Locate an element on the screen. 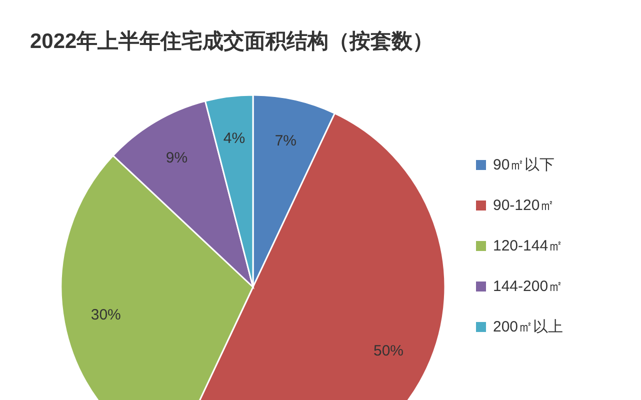 This screenshot has width=641, height=400. data-label: 4% is located at coordinates (234, 138).